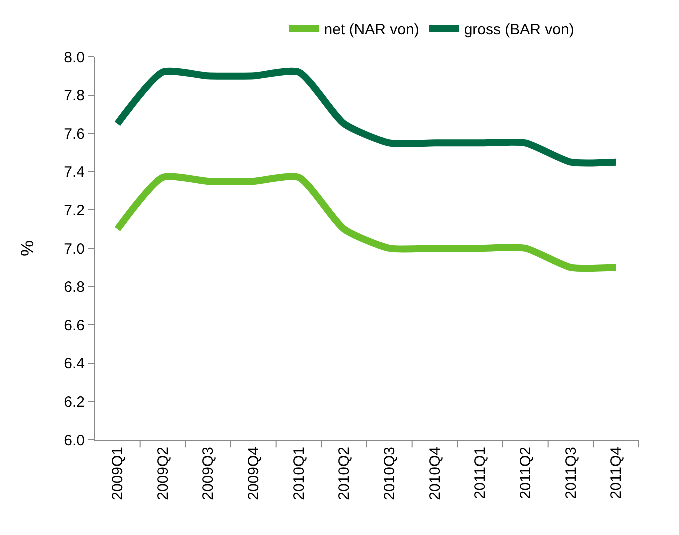 The width and height of the screenshot is (679, 535). Describe the element at coordinates (74, 402) in the screenshot. I see `y-tick-label: 6.2` at that location.